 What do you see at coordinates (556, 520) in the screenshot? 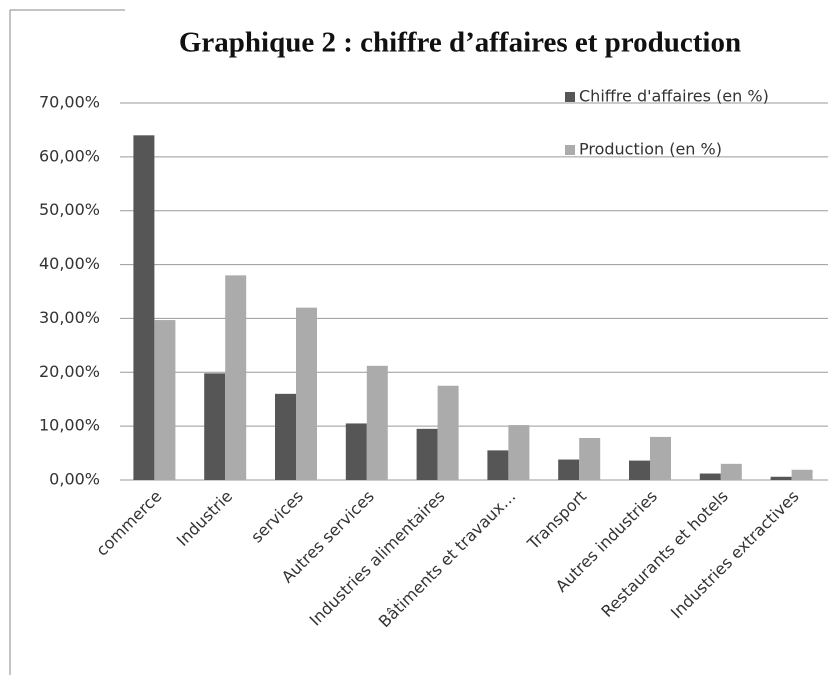
I see `x-tick-label: Transport` at bounding box center [556, 520].